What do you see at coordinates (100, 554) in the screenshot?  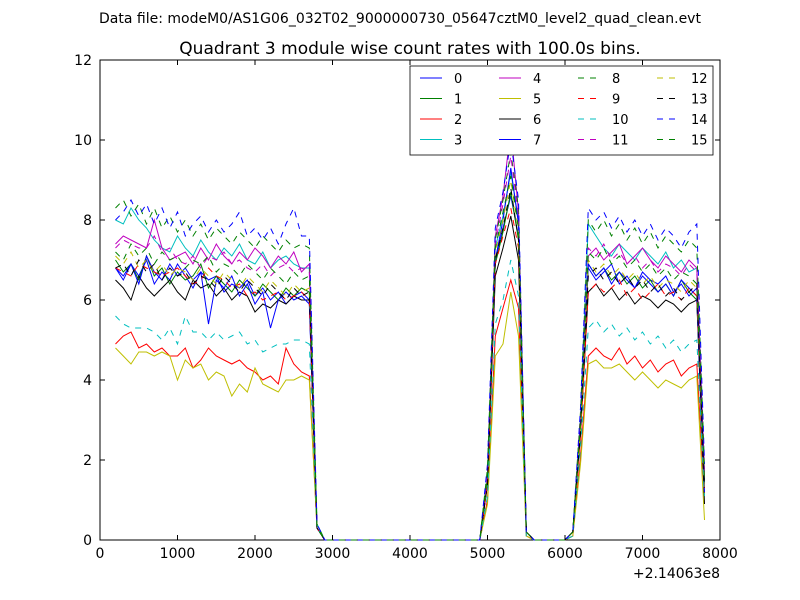 I see `x-tick-label: 0` at bounding box center [100, 554].